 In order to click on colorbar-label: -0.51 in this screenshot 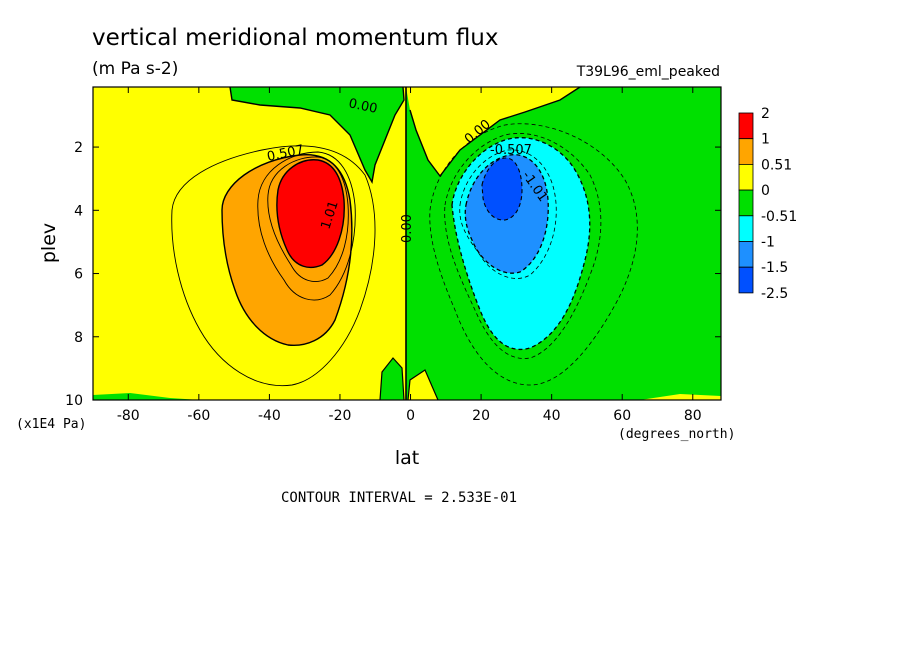, I will do `click(779, 217)`.